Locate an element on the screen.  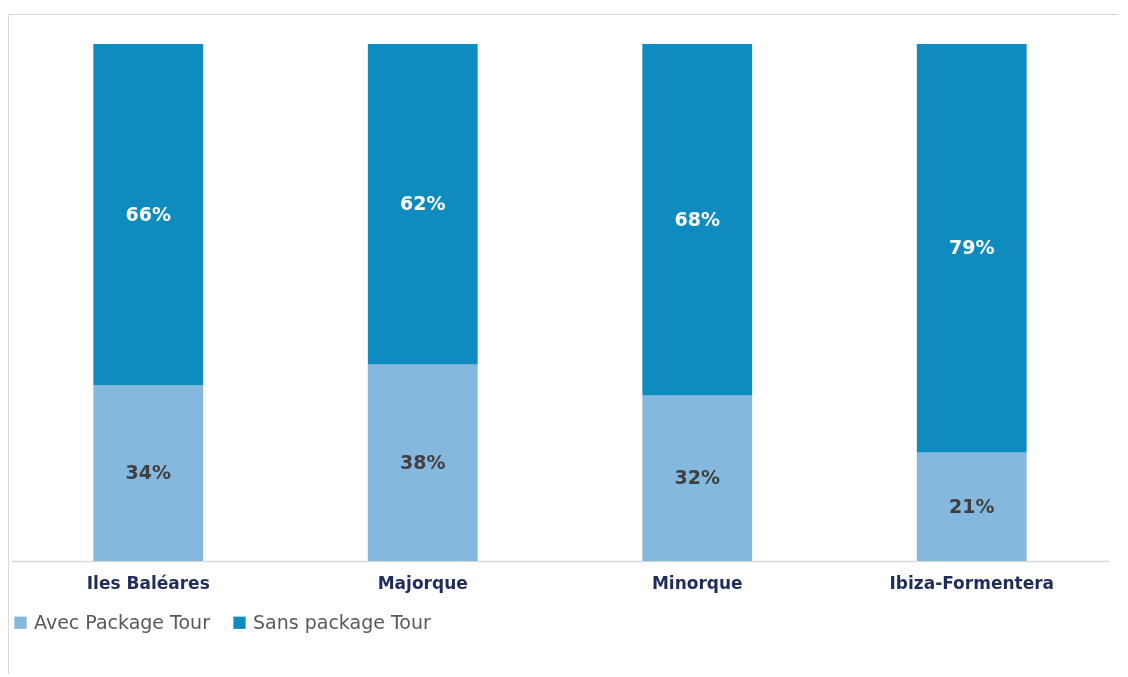
data-label: 21% is located at coordinates (972, 505).